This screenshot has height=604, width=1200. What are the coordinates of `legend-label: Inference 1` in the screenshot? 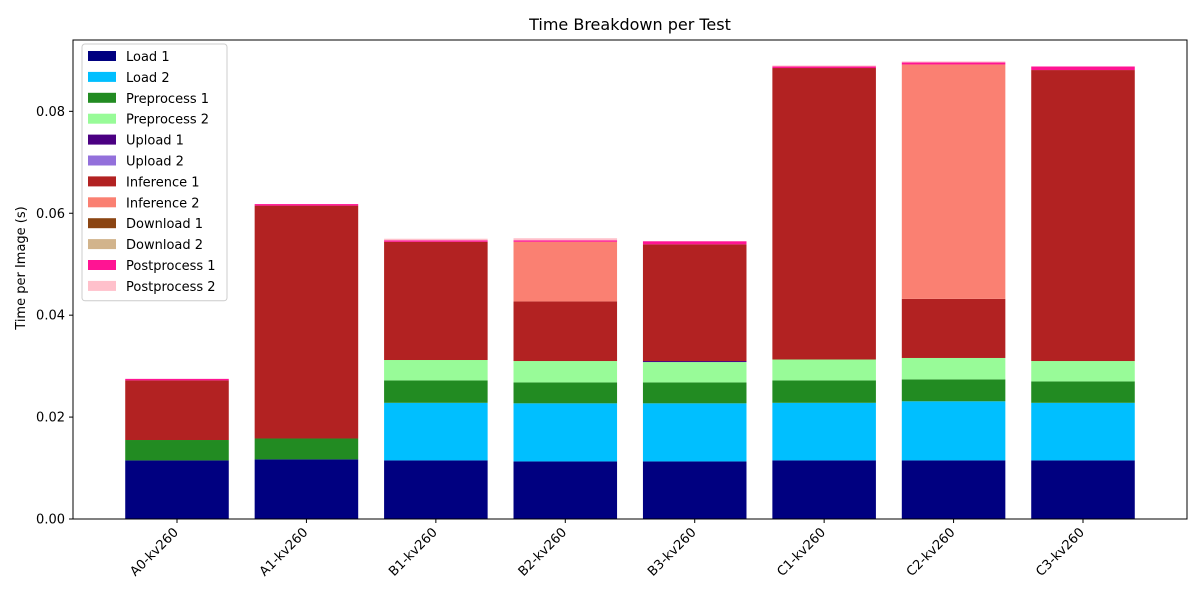 It's located at (163, 182).